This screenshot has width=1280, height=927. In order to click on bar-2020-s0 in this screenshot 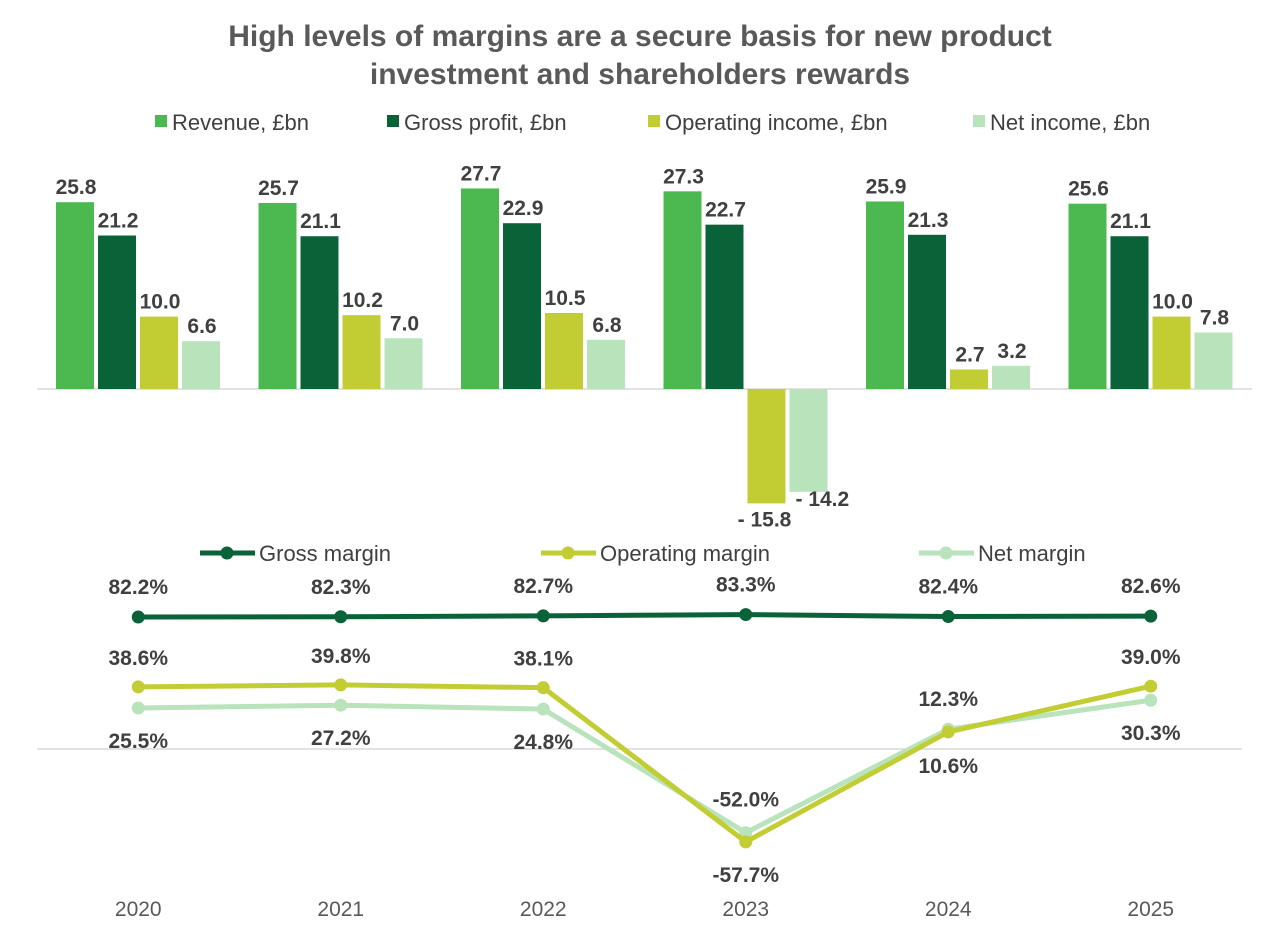, I will do `click(75, 295)`.